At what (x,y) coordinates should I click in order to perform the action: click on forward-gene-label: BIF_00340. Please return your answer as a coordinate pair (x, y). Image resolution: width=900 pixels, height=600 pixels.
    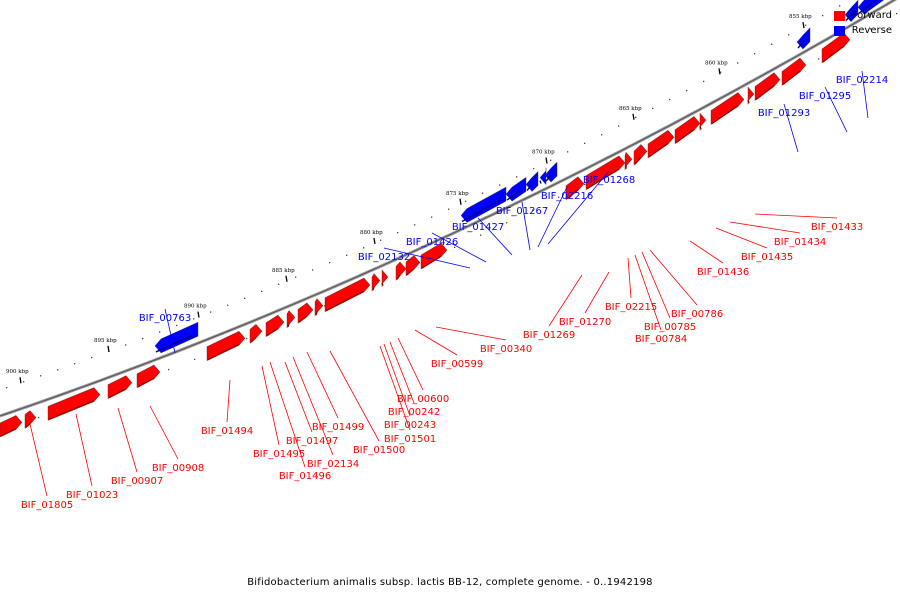
    Looking at the image, I should click on (506, 349).